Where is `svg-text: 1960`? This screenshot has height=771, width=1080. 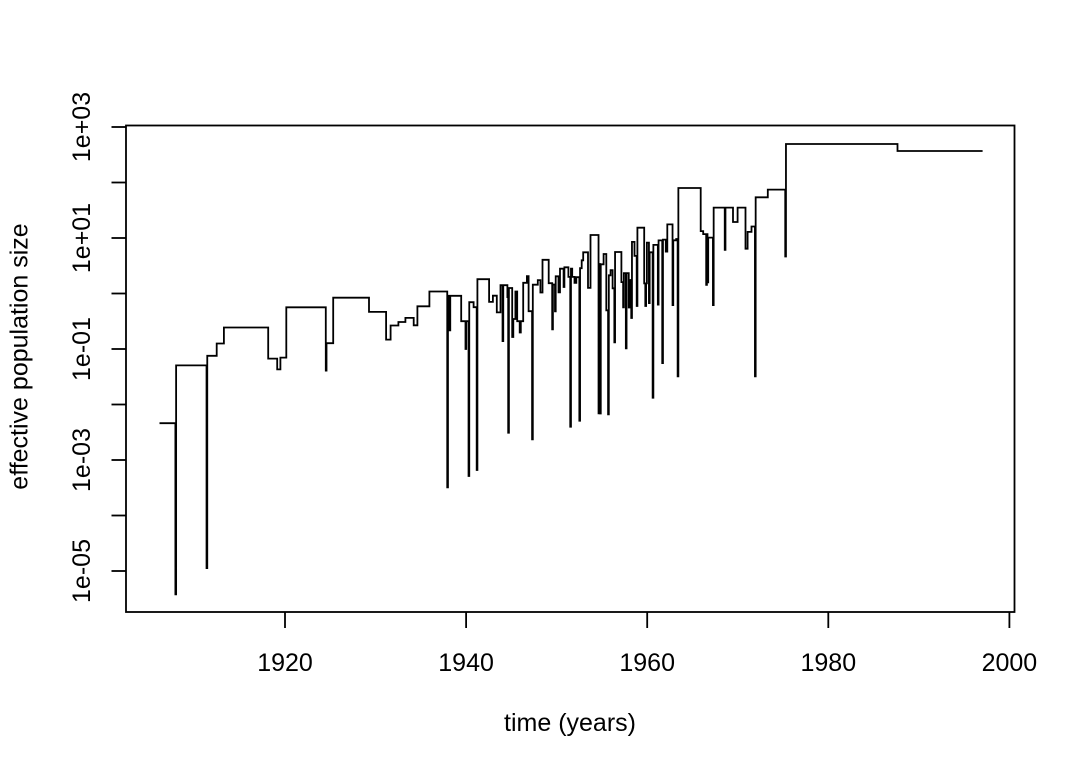 svg-text: 1960 is located at coordinates (647, 663).